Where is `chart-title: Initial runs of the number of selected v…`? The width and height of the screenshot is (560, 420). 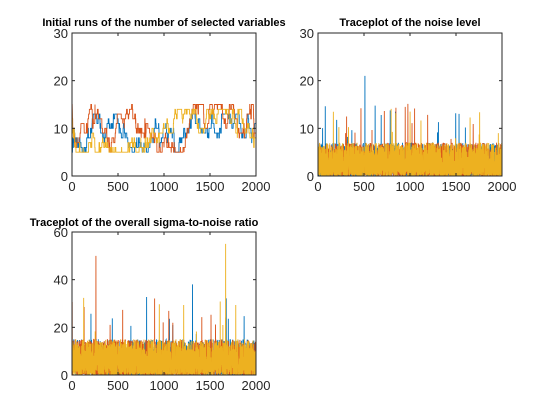 chart-title: Initial runs of the number of selected v… is located at coordinates (163, 23).